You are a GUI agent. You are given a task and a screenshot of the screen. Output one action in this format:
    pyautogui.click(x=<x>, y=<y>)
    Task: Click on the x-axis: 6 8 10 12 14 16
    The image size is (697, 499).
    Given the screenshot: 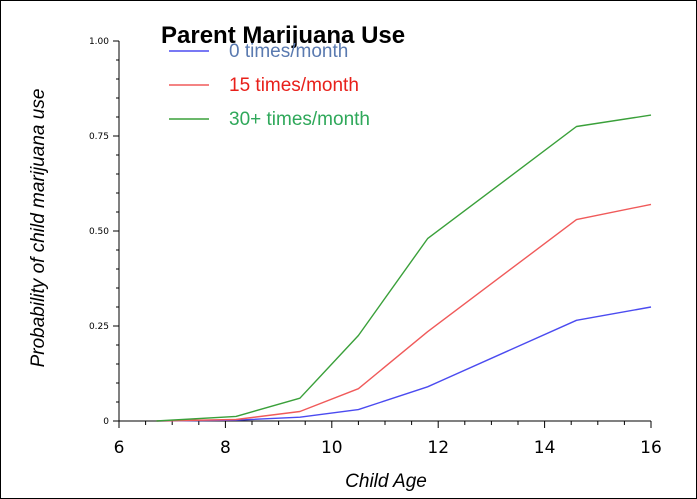 What is the action you would take?
    pyautogui.click(x=388, y=439)
    